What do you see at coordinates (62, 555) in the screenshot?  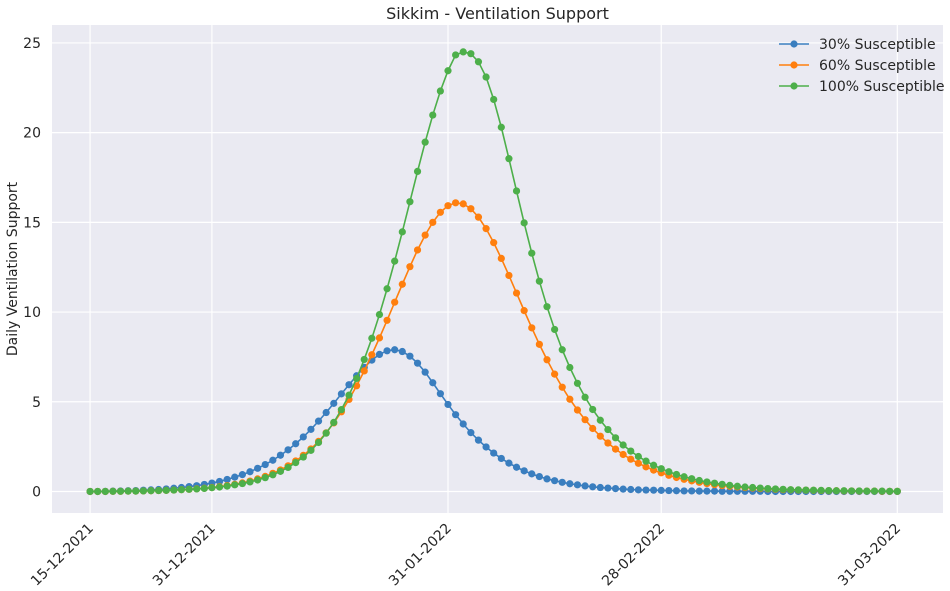 I see `x-tick-label: 15-12-2021` at bounding box center [62, 555].